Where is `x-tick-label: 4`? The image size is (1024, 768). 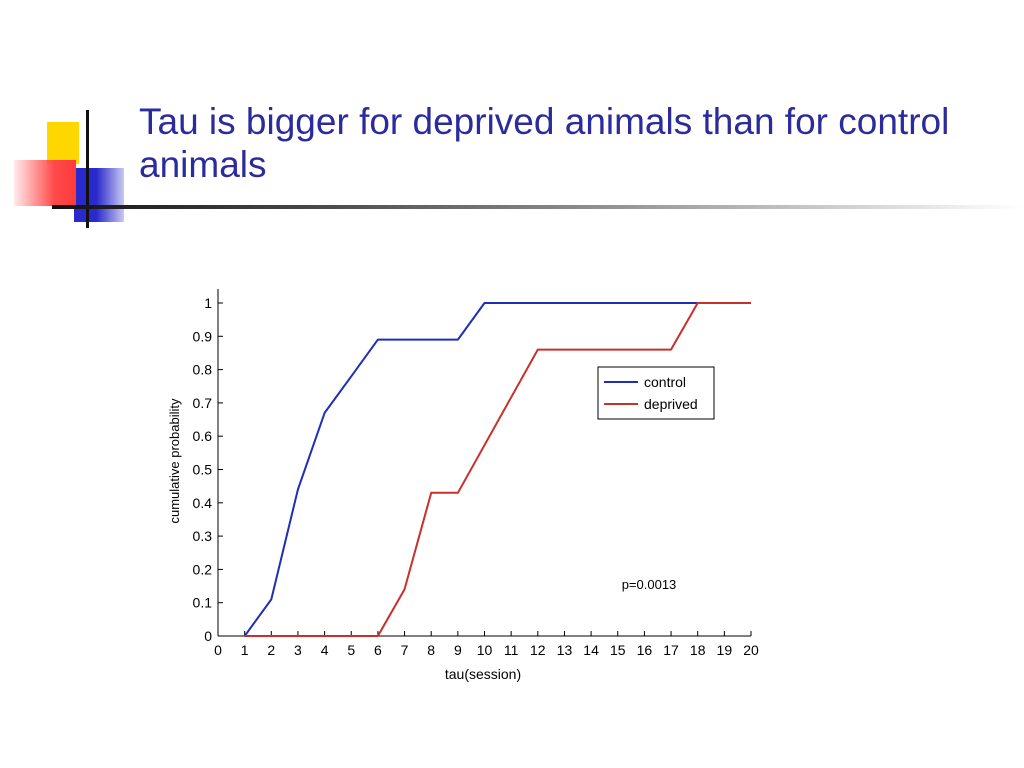 x-tick-label: 4 is located at coordinates (325, 650).